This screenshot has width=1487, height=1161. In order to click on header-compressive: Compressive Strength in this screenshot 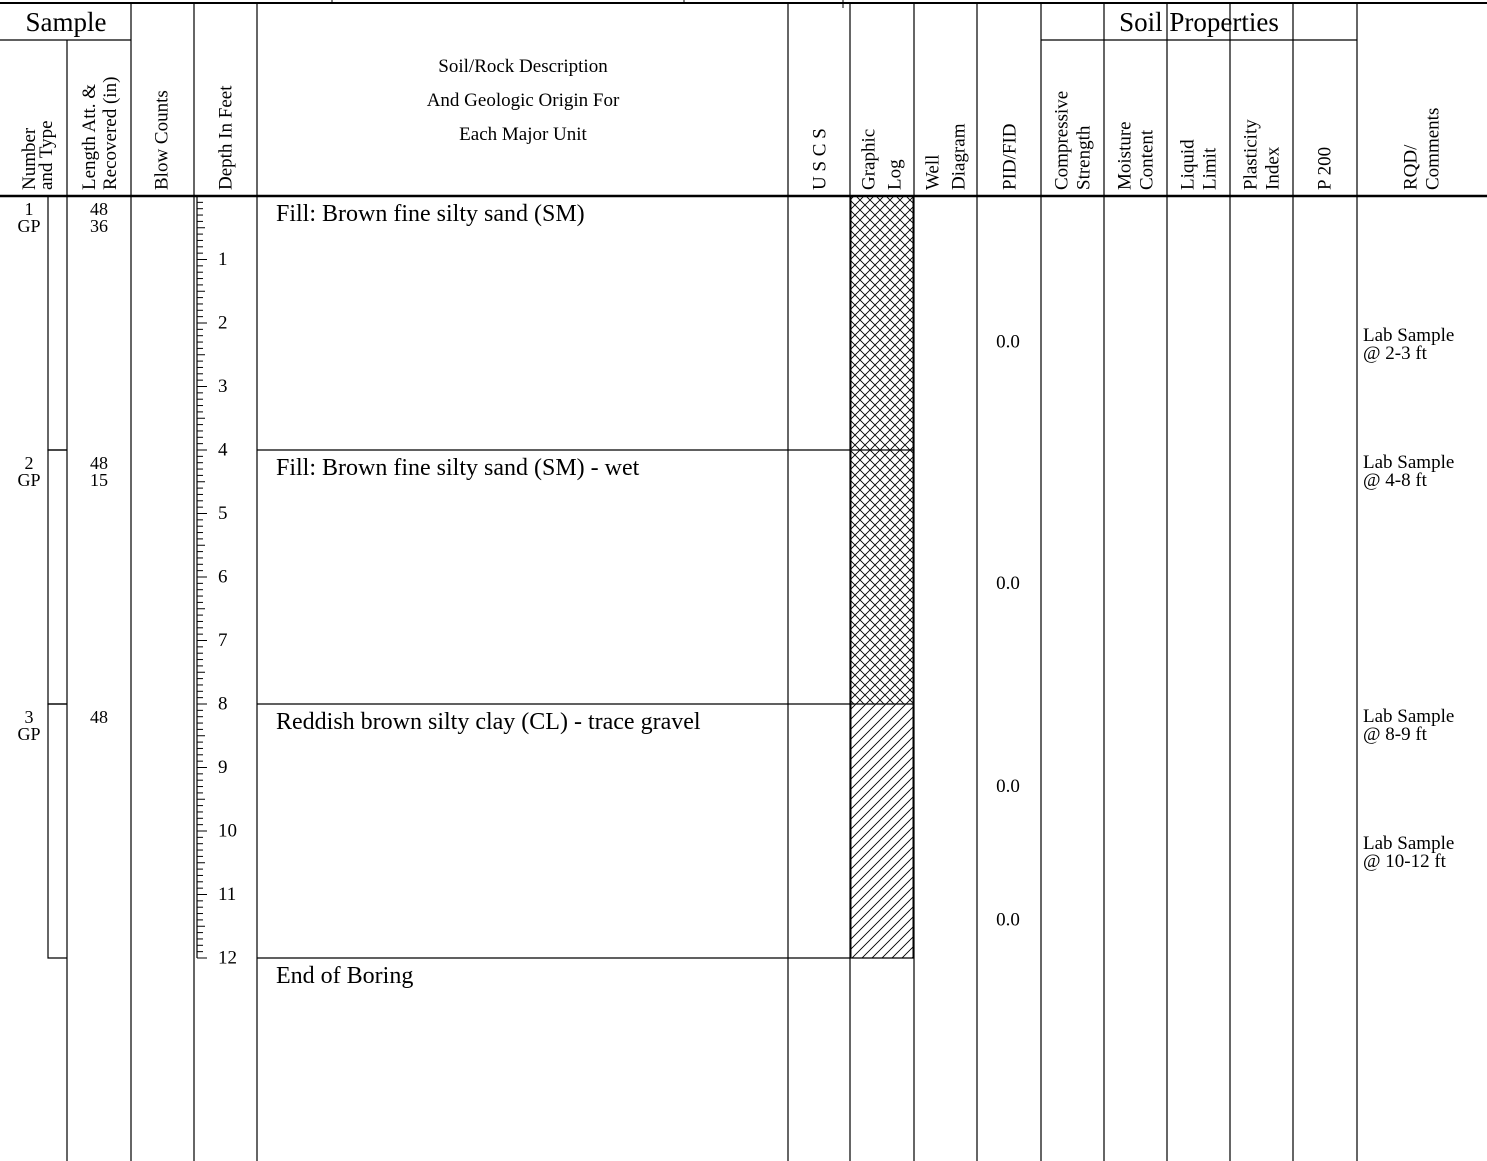, I will do `click(1073, 140)`.